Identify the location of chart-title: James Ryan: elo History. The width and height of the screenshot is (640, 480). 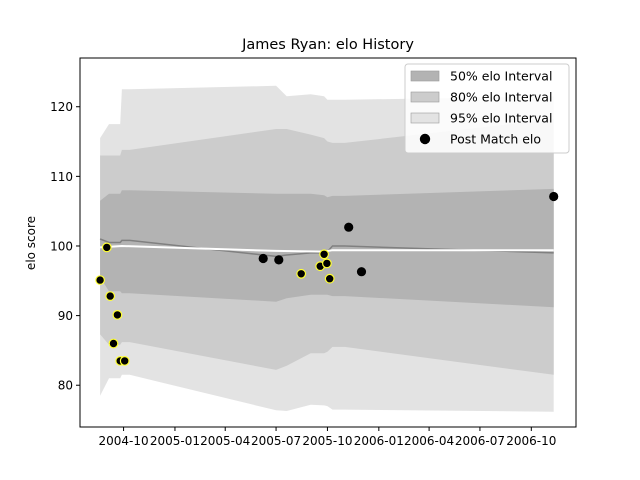
(327, 45).